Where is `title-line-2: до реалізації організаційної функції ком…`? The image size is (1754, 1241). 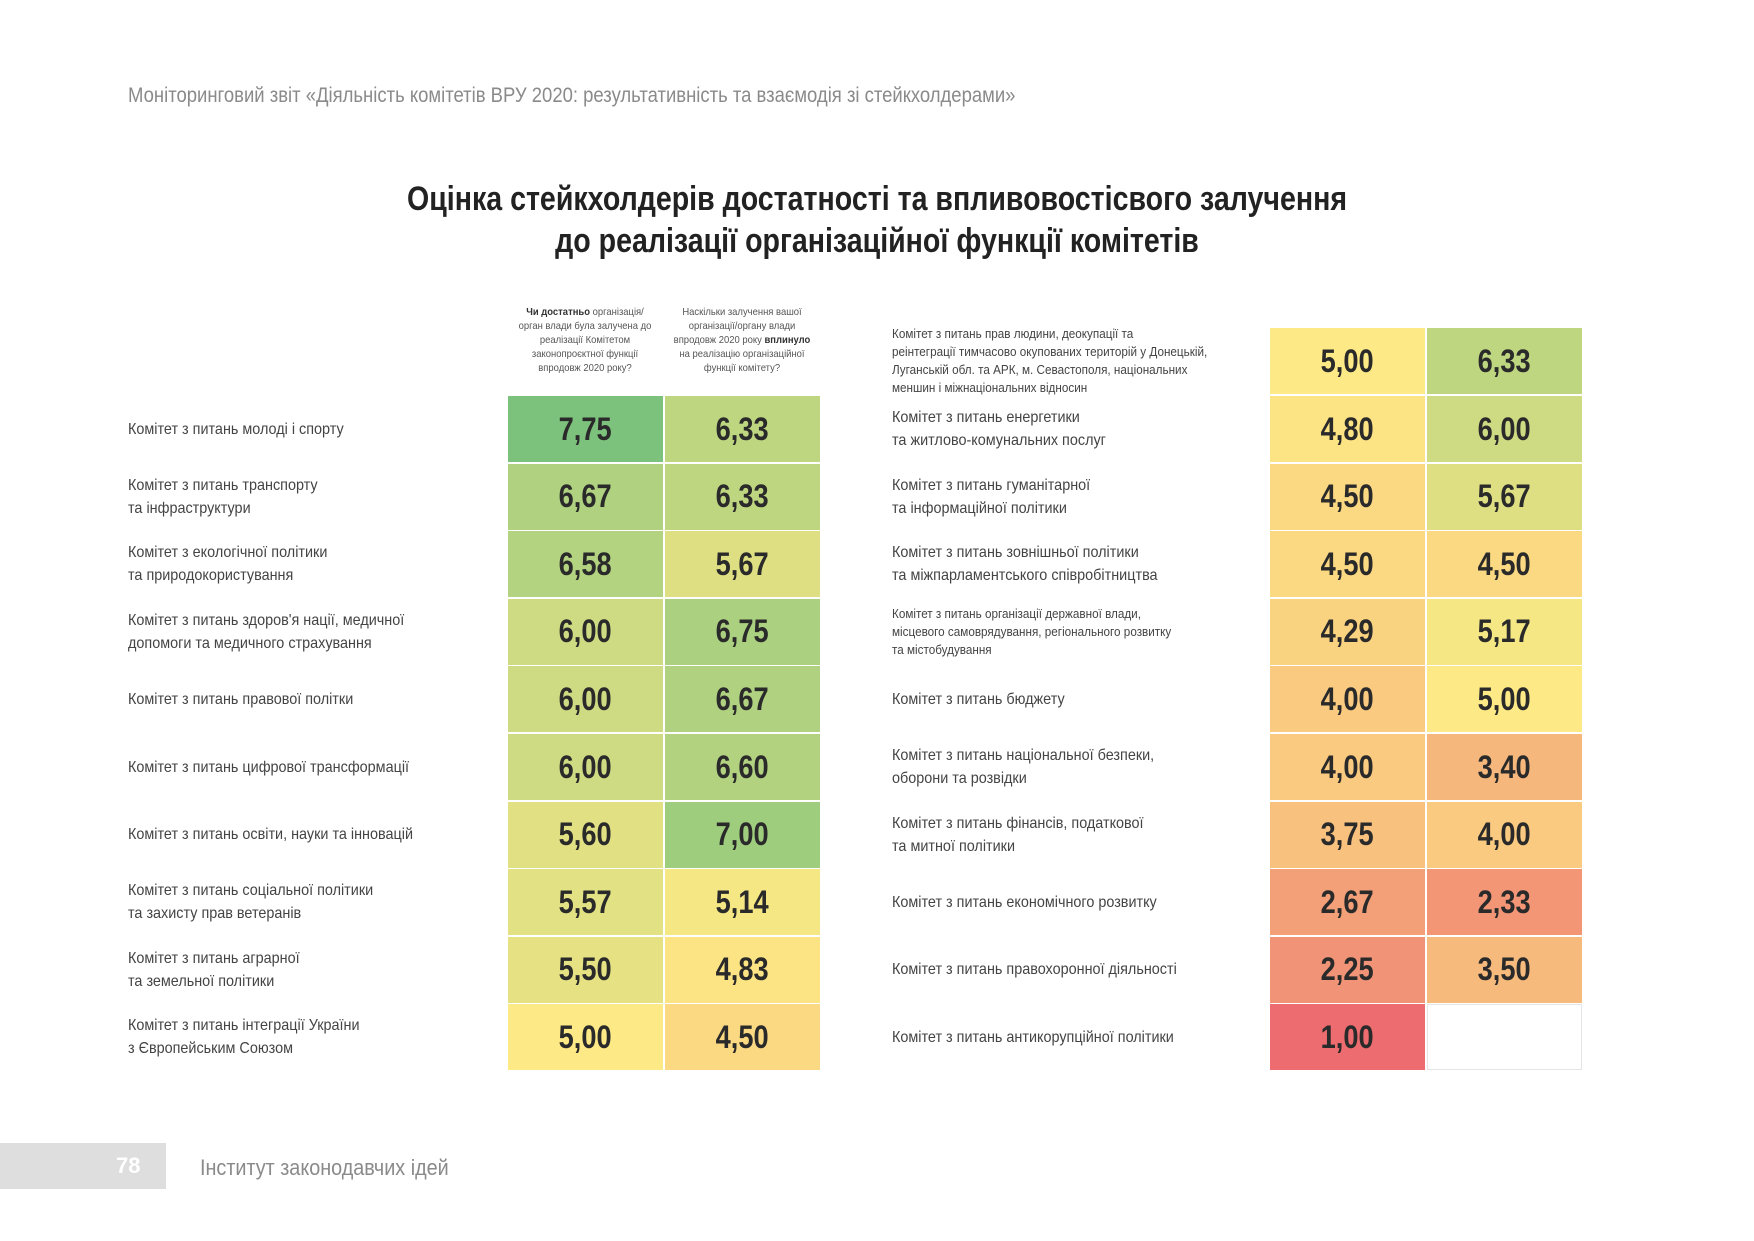
title-line-2: до реалізації організаційної функції ком… is located at coordinates (877, 241).